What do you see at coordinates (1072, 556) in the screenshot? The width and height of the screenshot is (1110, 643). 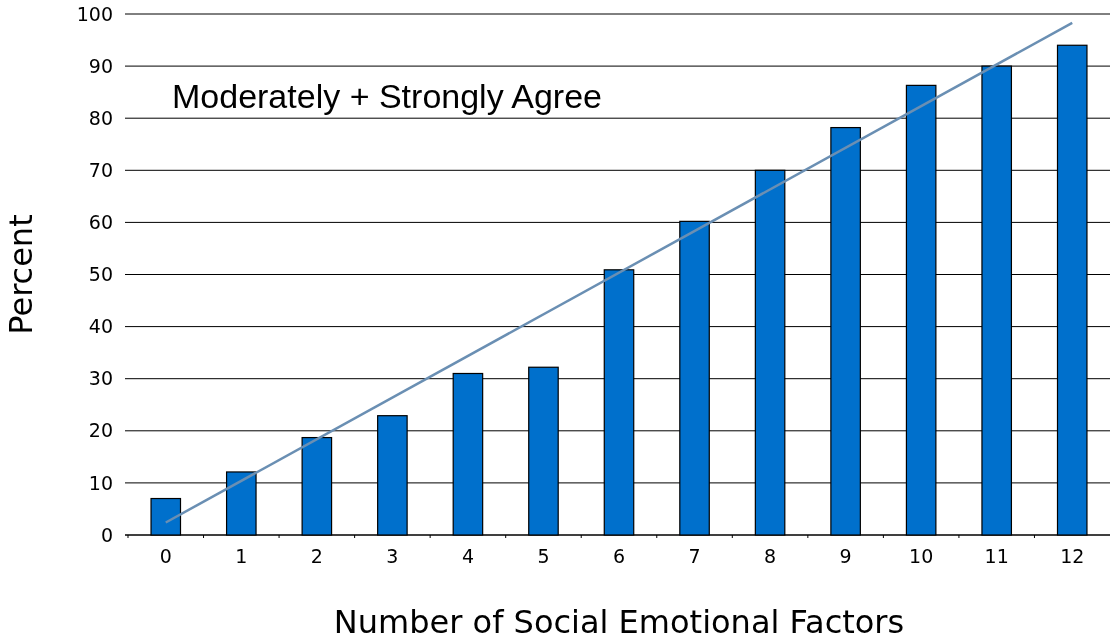 I see `x-tick-label: 12` at bounding box center [1072, 556].